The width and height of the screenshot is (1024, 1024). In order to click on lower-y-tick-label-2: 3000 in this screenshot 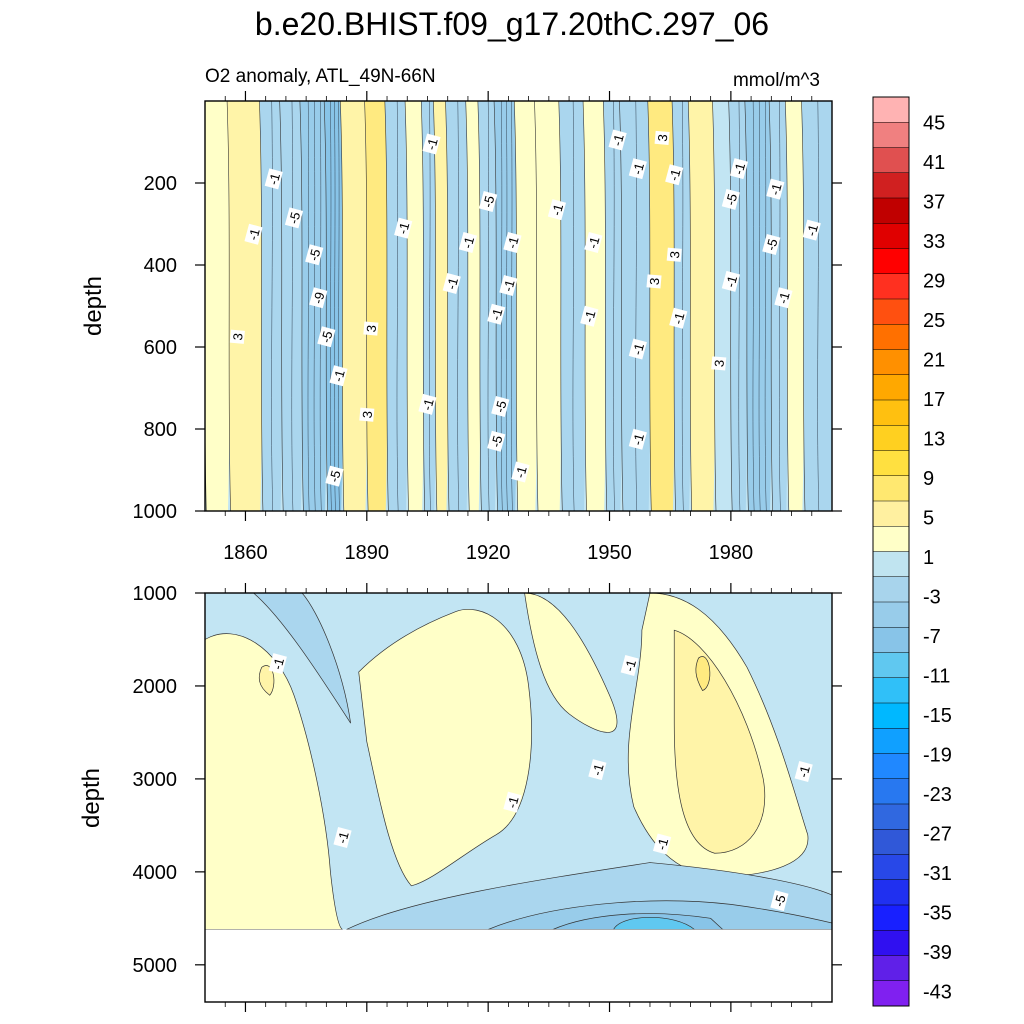, I will do `click(155, 780)`.